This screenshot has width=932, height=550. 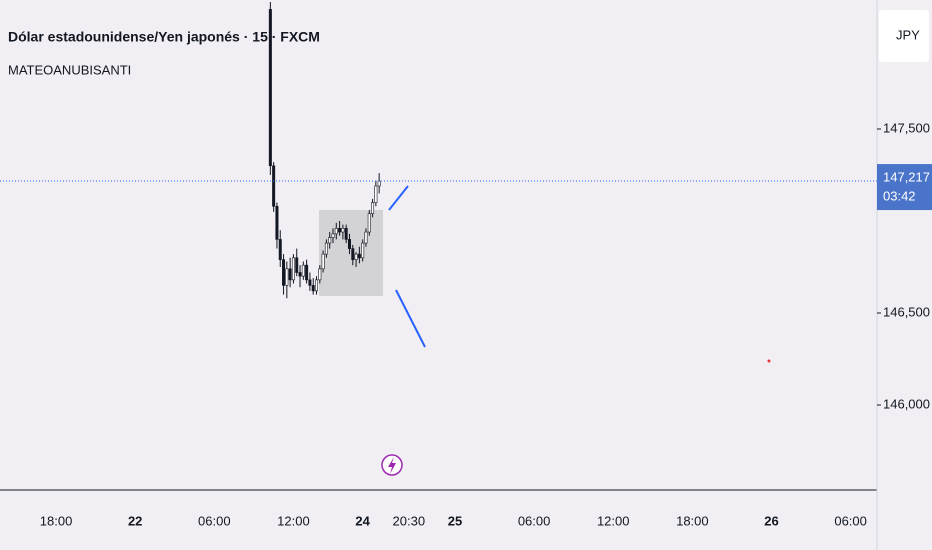 What do you see at coordinates (906, 176) in the screenshot?
I see `last-price-label: 147,217` at bounding box center [906, 176].